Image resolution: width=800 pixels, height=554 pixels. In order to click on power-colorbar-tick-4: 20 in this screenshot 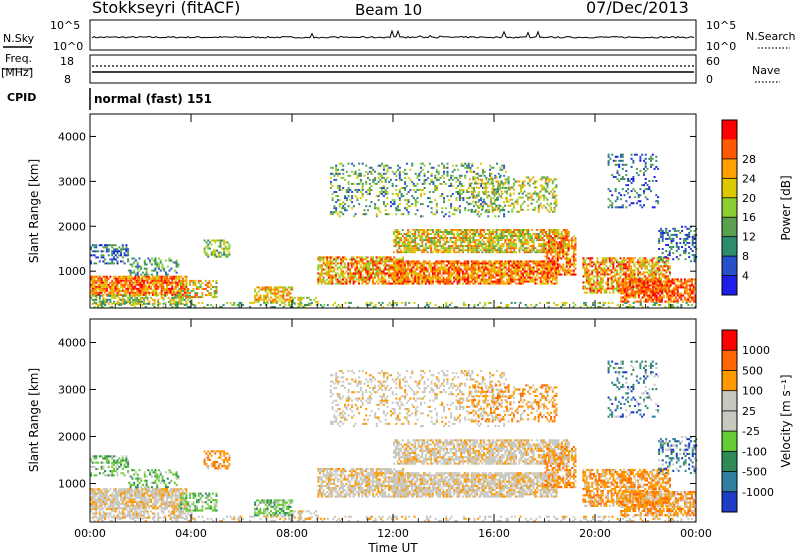, I will do `click(749, 198)`.